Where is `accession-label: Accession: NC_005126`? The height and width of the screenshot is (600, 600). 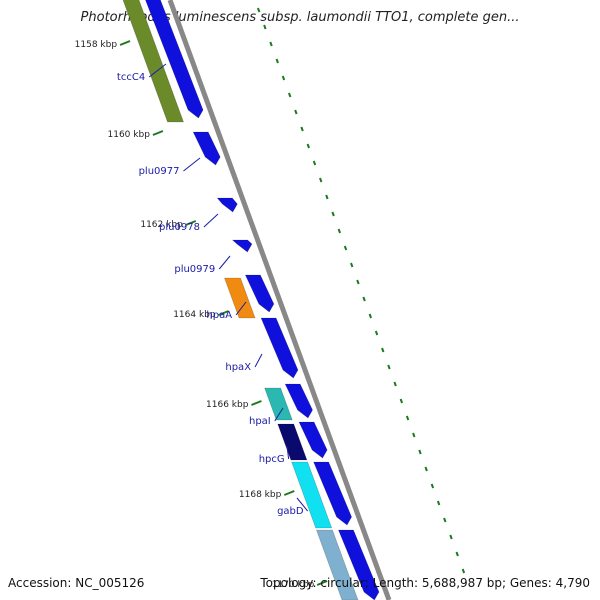
accession-label: Accession: NC_005126 is located at coordinates (76, 583).